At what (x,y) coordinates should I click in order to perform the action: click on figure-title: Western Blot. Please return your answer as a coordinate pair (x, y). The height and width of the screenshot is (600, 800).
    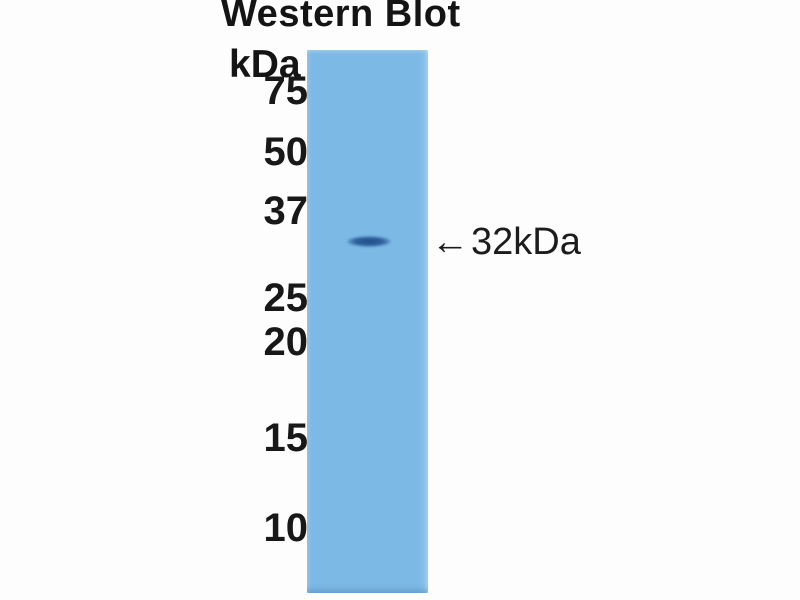
    Looking at the image, I should click on (341, 17).